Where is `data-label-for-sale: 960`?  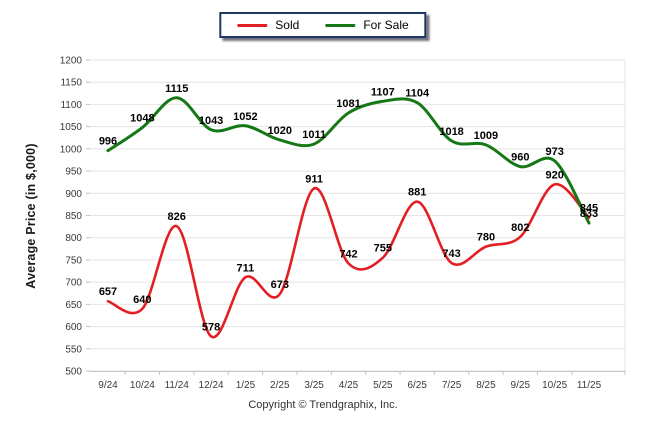
data-label-for-sale: 960 is located at coordinates (520, 158).